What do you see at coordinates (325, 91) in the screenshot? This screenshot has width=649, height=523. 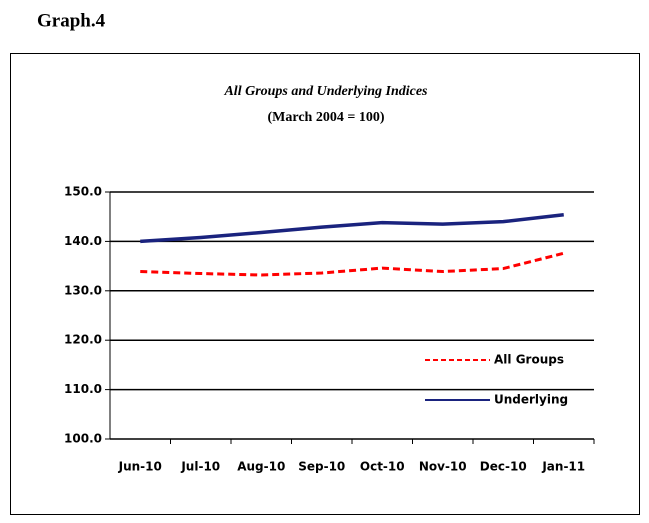 I see `chart-title: All Groups and Underlying Indices` at bounding box center [325, 91].